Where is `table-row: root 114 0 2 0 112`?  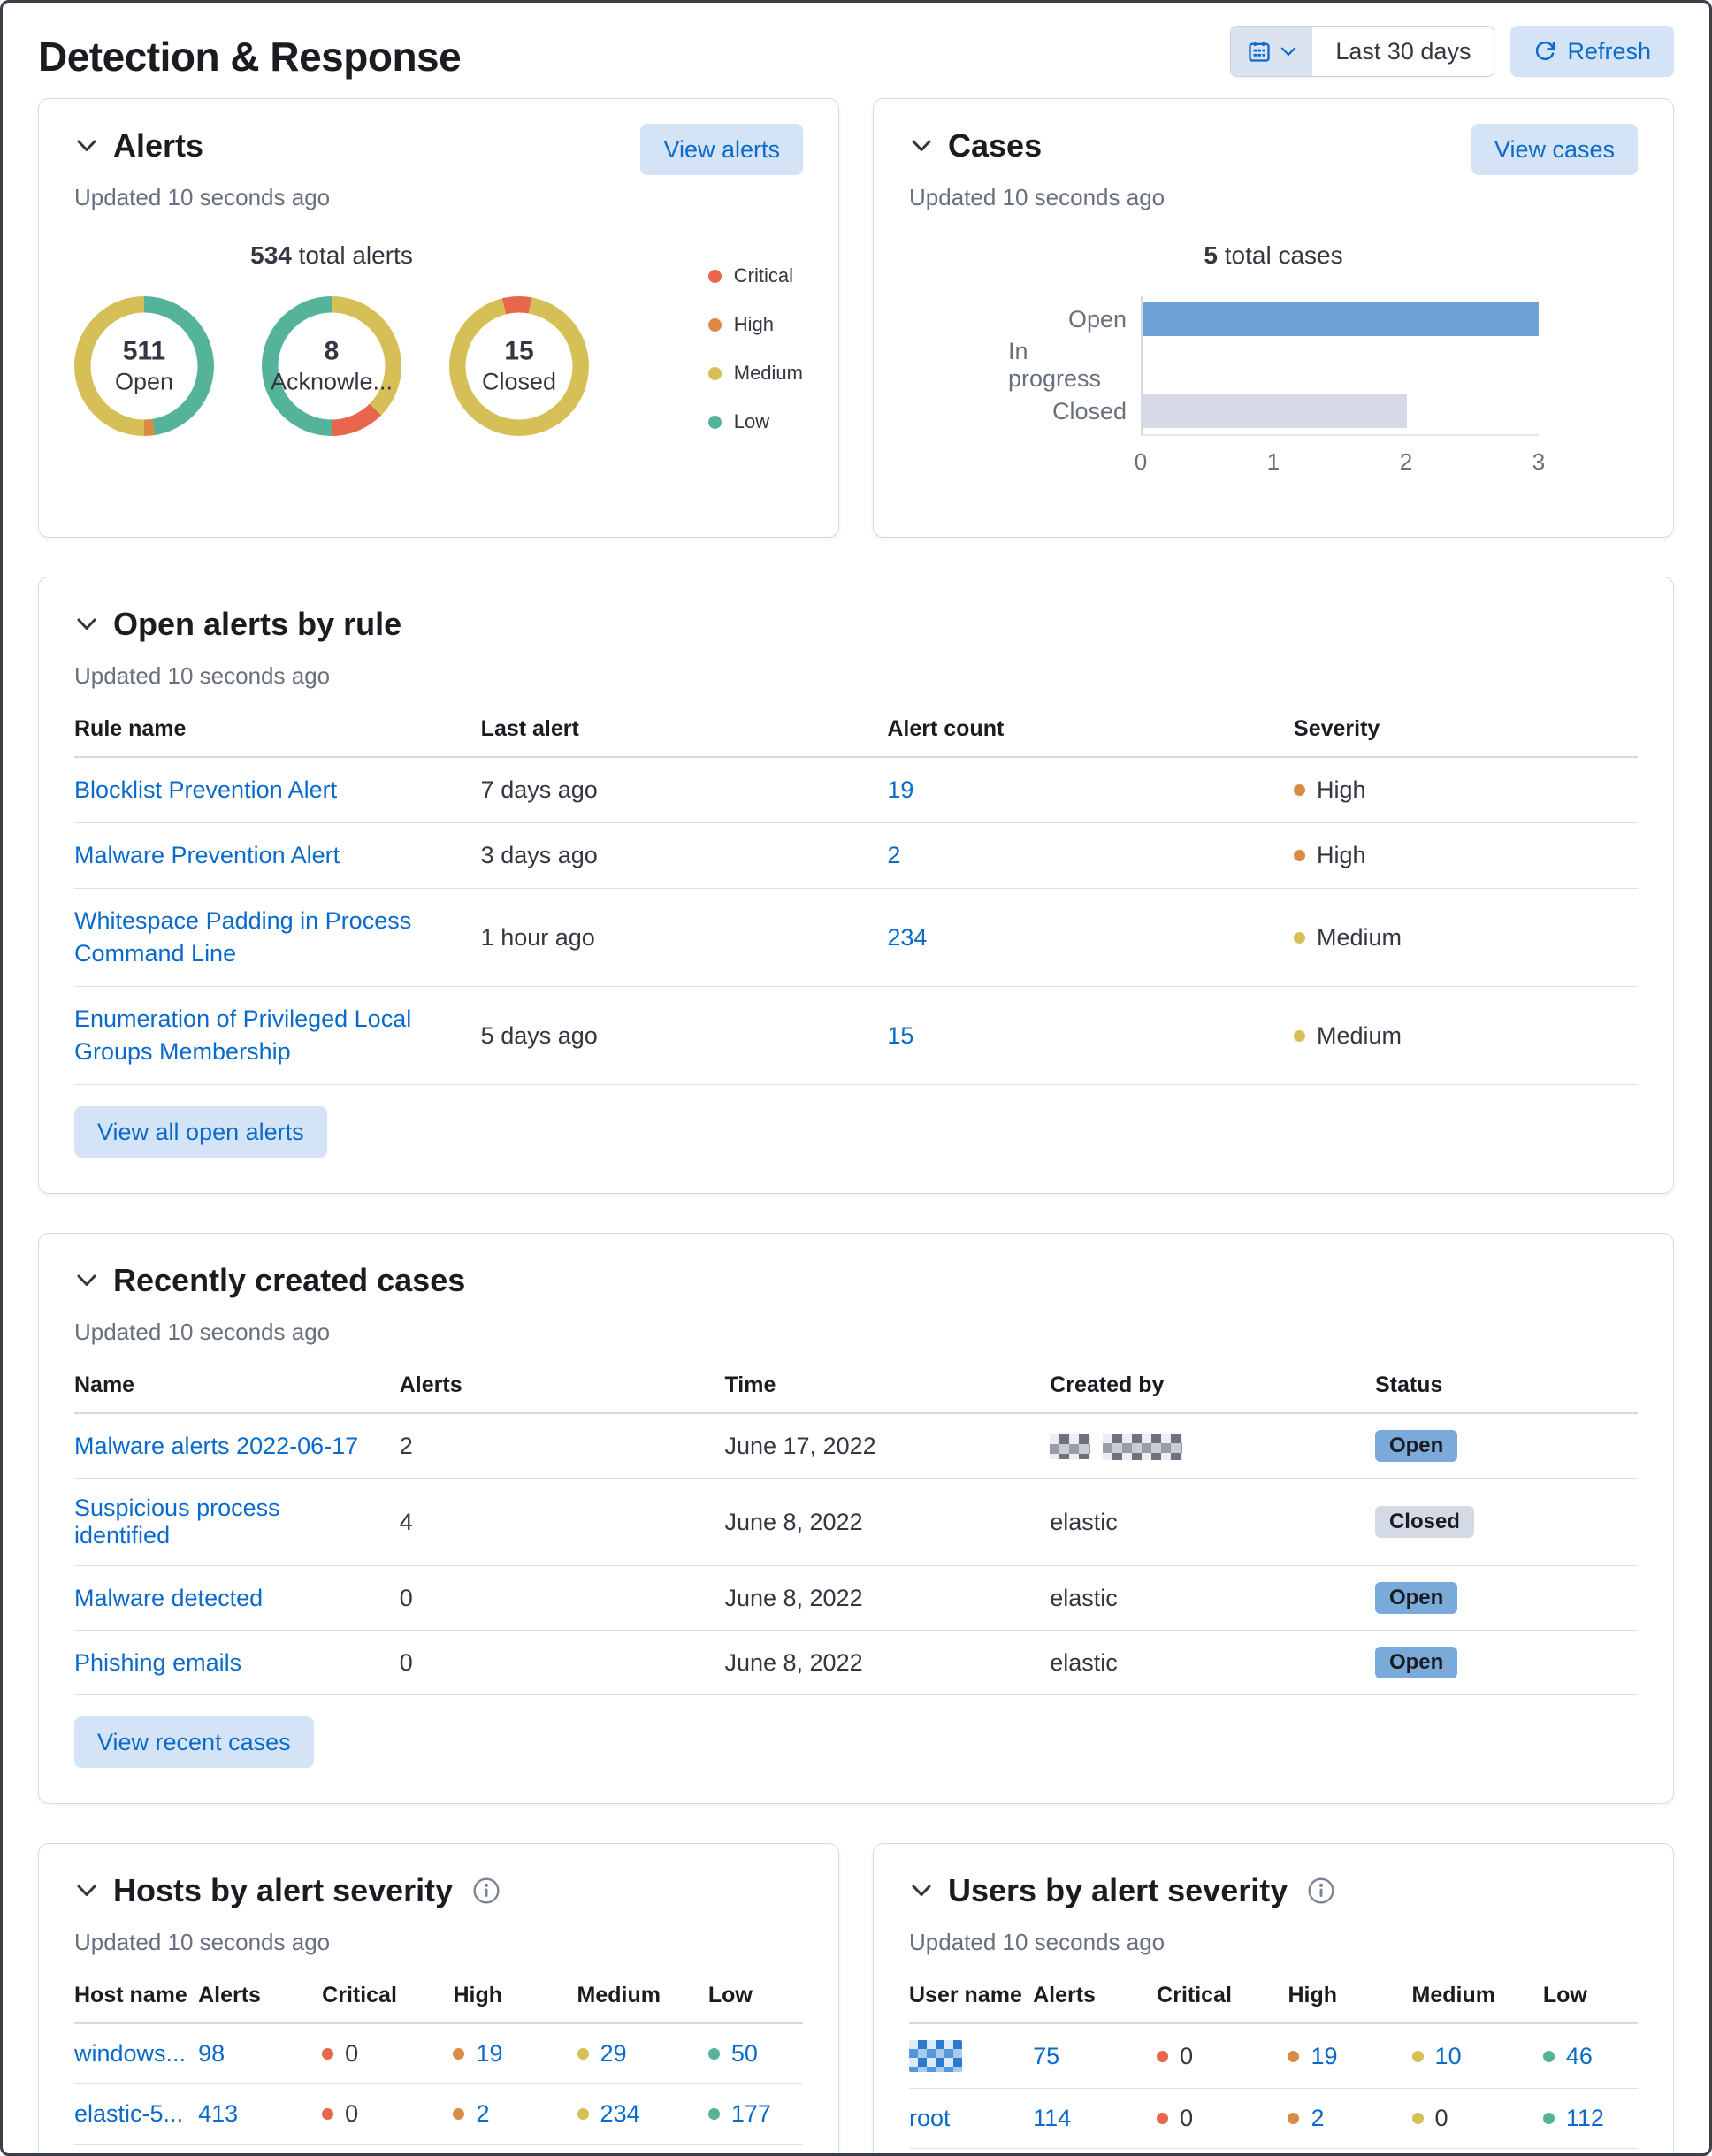
table-row: root 114 0 2 0 112 is located at coordinates (1274, 2119).